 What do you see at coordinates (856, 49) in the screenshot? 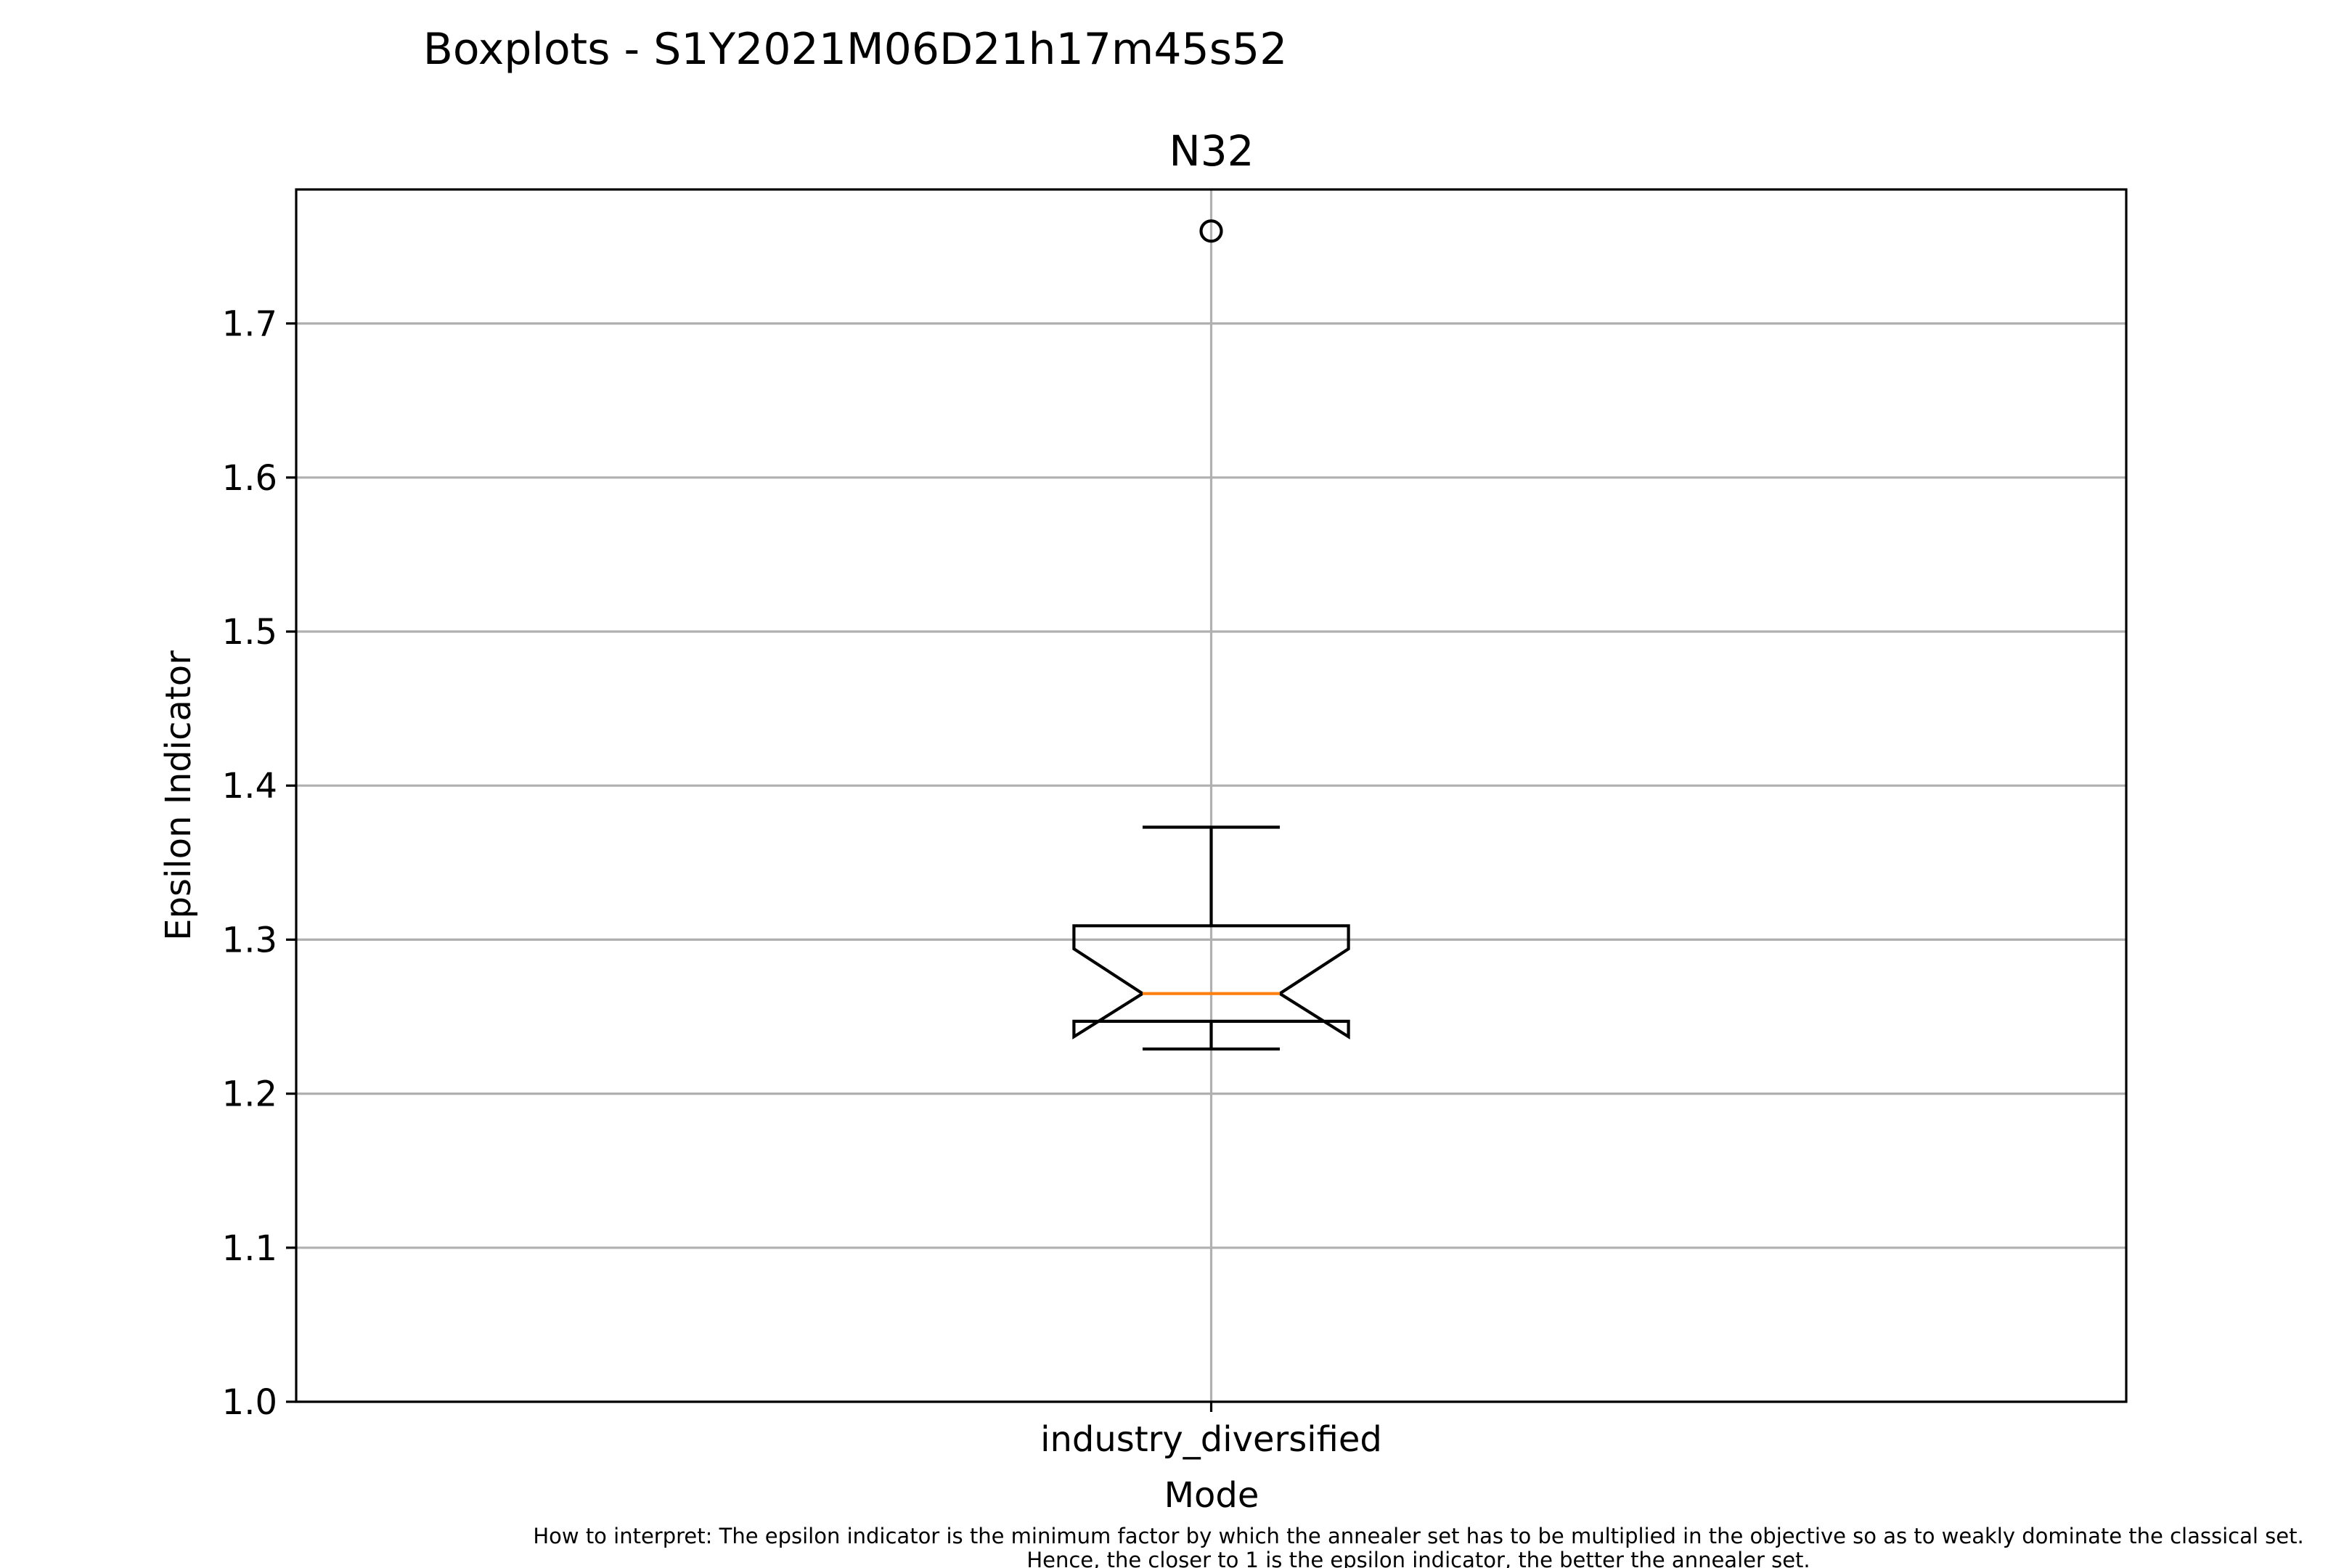
I see `figure-suptitle: Boxplots - S1Y2021M06D21h17m45s52` at bounding box center [856, 49].